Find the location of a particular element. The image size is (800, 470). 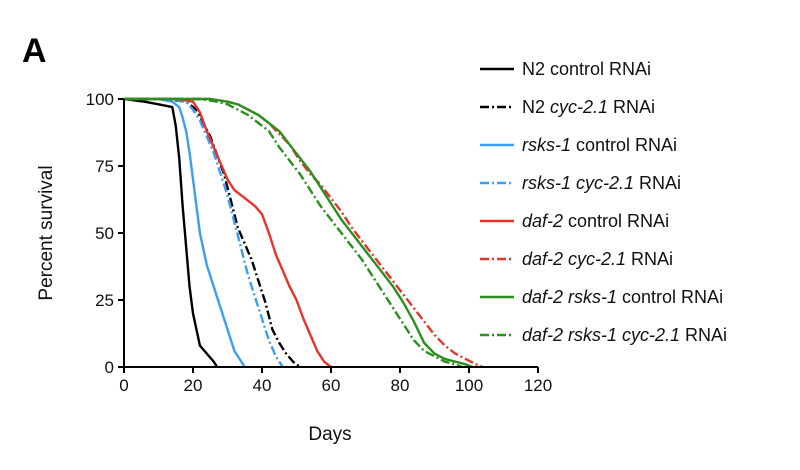

x-tick-label: 120 is located at coordinates (538, 385).